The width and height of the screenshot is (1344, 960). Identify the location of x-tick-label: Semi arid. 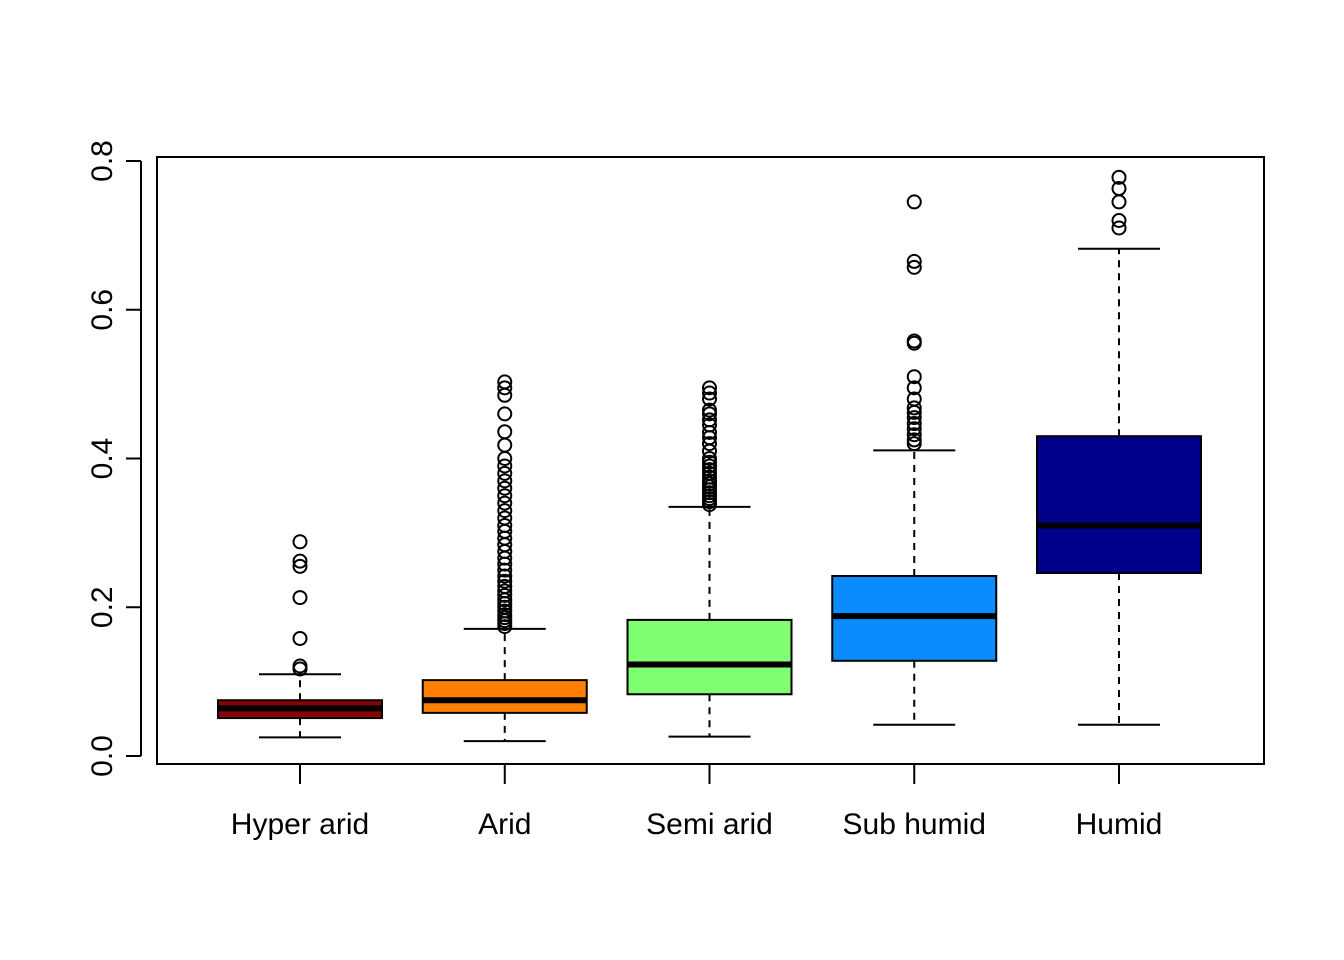
(709, 824).